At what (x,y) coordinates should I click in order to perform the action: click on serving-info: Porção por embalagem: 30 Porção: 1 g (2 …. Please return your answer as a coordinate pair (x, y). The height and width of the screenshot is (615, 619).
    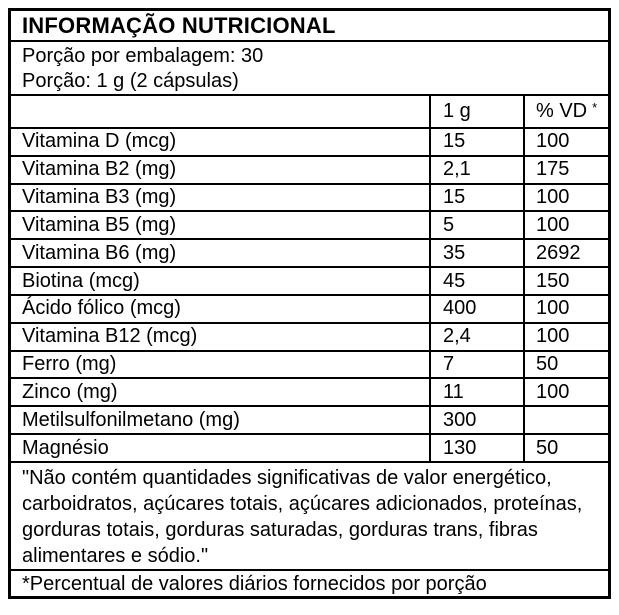
    Looking at the image, I should click on (309, 69).